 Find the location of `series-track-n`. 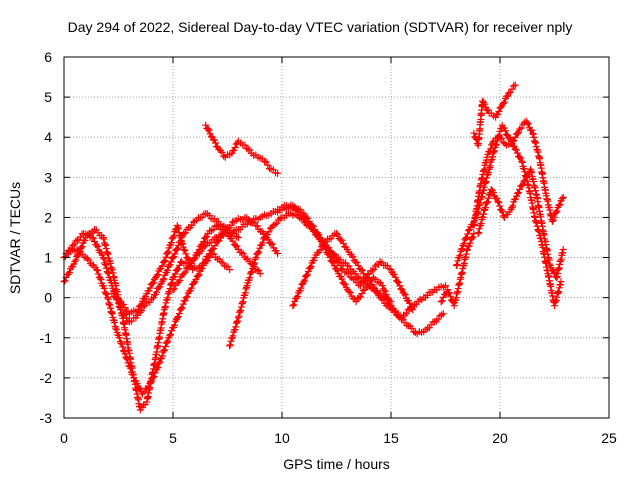

series-track-n is located at coordinates (457, 269).